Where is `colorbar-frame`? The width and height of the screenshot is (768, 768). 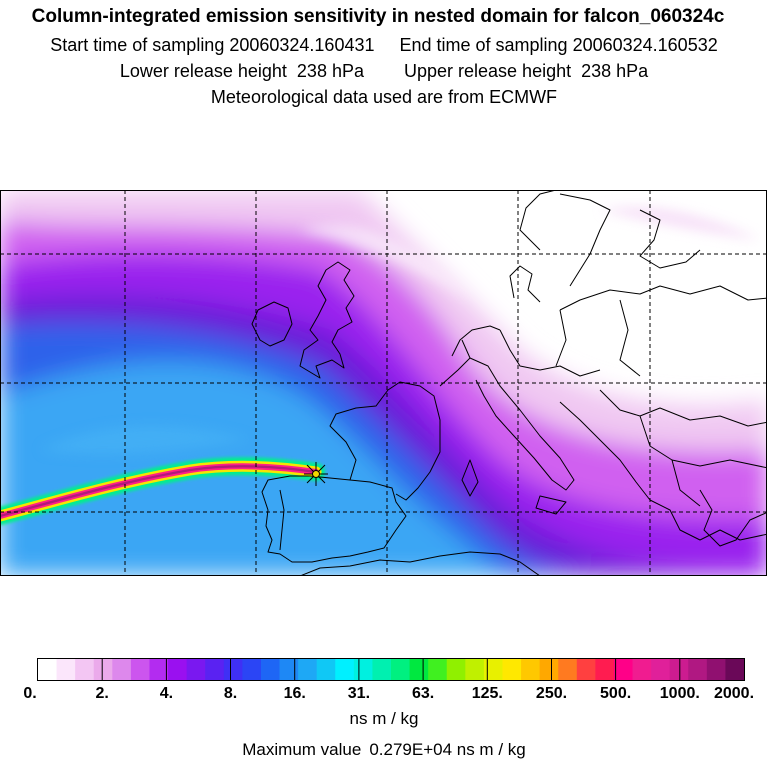
colorbar-frame is located at coordinates (391, 669).